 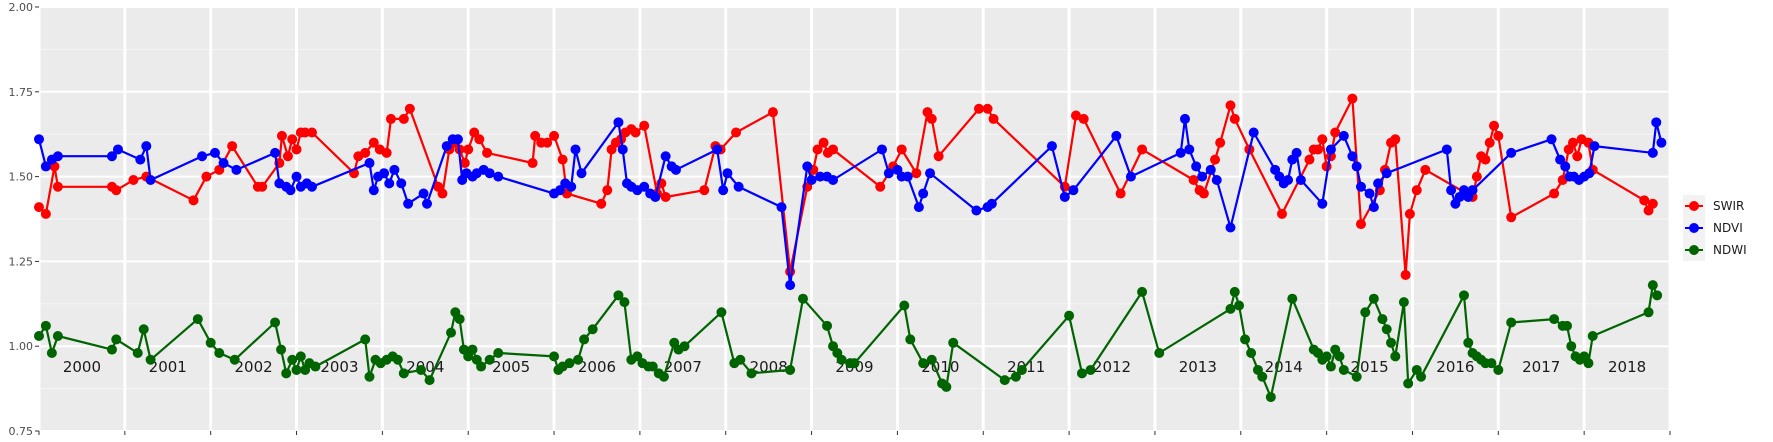 I want to click on year-label: 2015, so click(x=1369, y=367).